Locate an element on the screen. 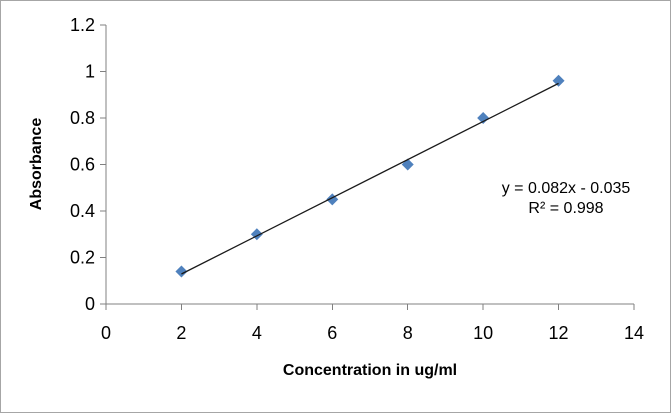 This screenshot has height=413, width=671. y-axis-tick-label: 0.2 is located at coordinates (82, 258).